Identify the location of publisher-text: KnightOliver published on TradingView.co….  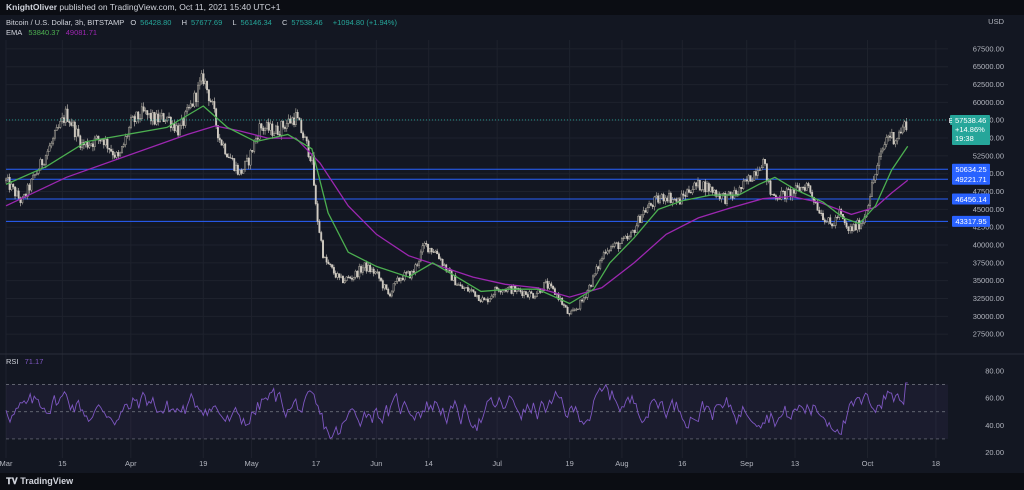
(143, 7).